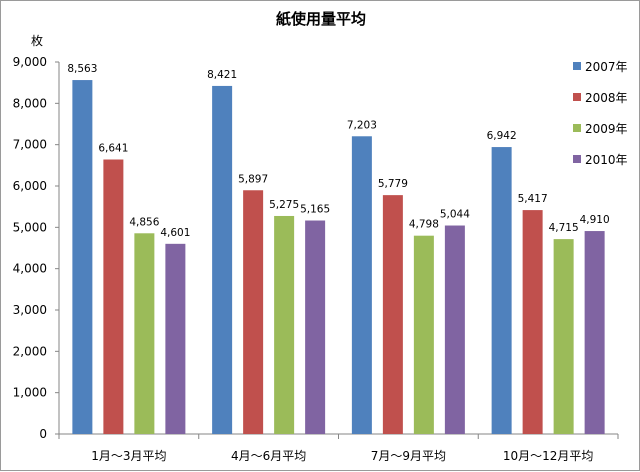 The image size is (640, 472). Describe the element at coordinates (502, 136) in the screenshot. I see `data-label: 6,942` at that location.